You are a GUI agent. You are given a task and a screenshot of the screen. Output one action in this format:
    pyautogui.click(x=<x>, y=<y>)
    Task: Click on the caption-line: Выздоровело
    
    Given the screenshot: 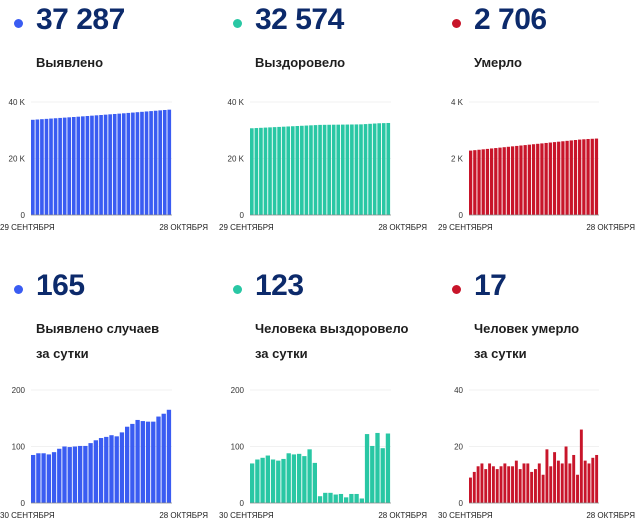 What is the action you would take?
    pyautogui.click(x=300, y=62)
    